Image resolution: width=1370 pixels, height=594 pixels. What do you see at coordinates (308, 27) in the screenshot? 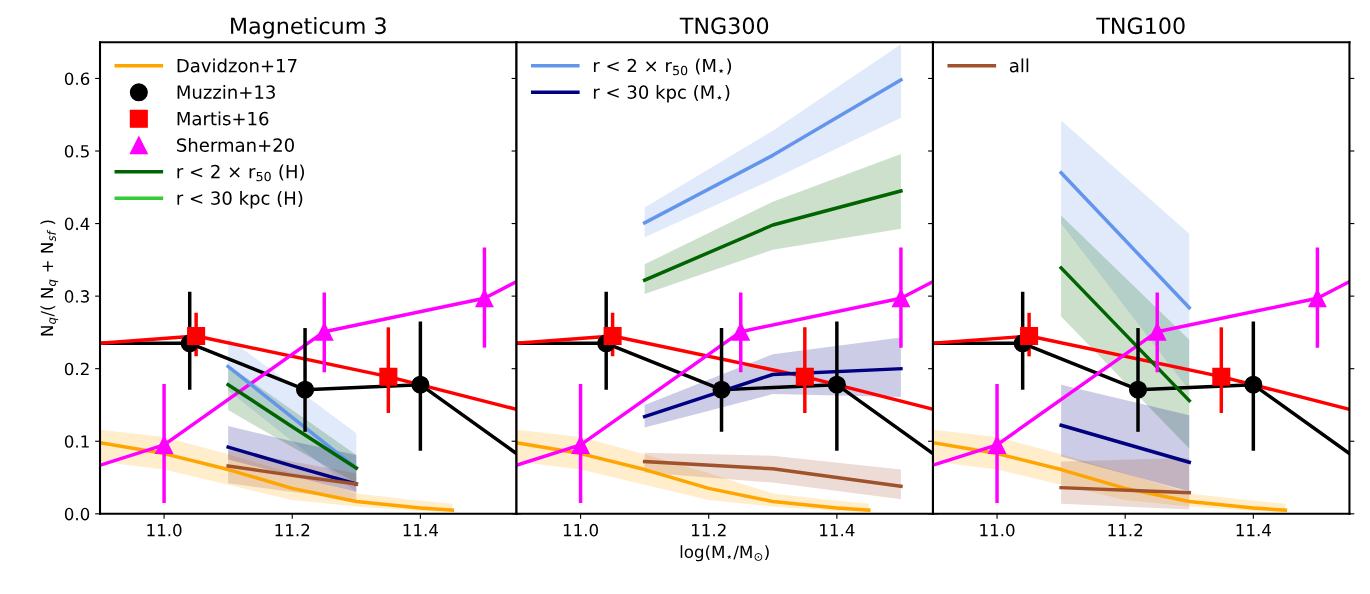
I see `chart-title: Magneticum 3` at bounding box center [308, 27].